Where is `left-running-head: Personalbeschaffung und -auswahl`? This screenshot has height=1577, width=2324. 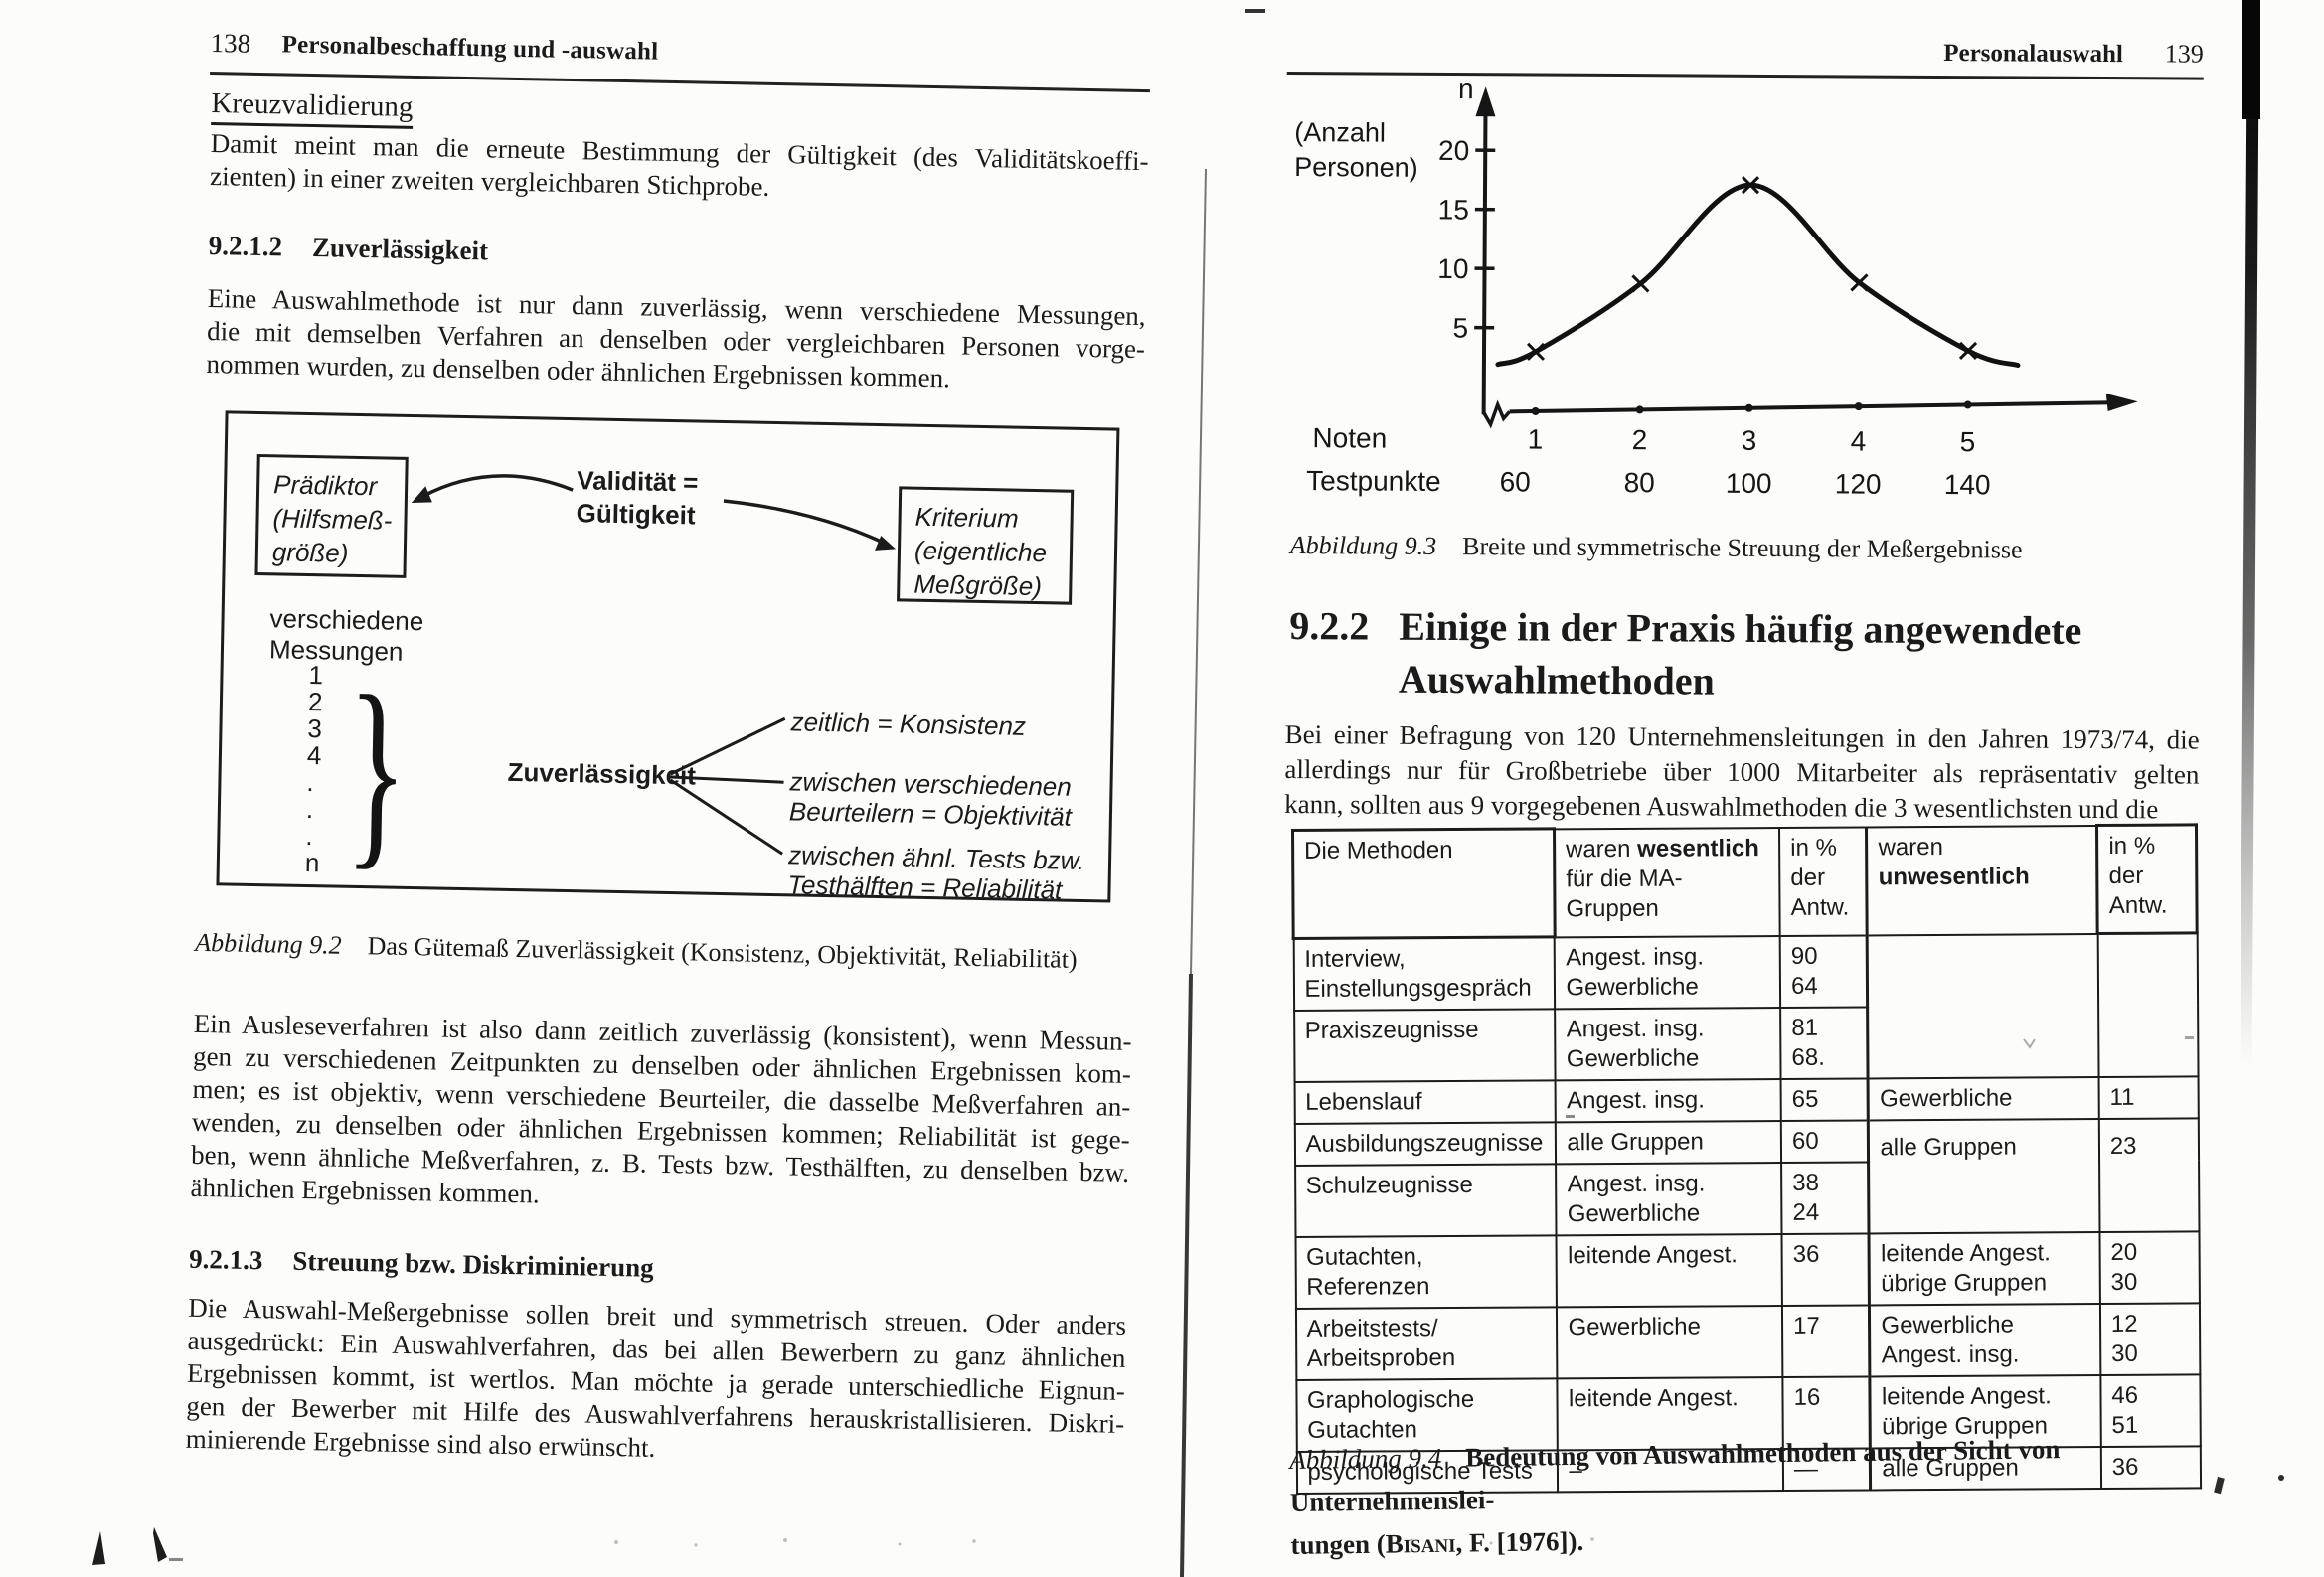
left-running-head: Personalbeschaffung und -auswahl is located at coordinates (470, 48).